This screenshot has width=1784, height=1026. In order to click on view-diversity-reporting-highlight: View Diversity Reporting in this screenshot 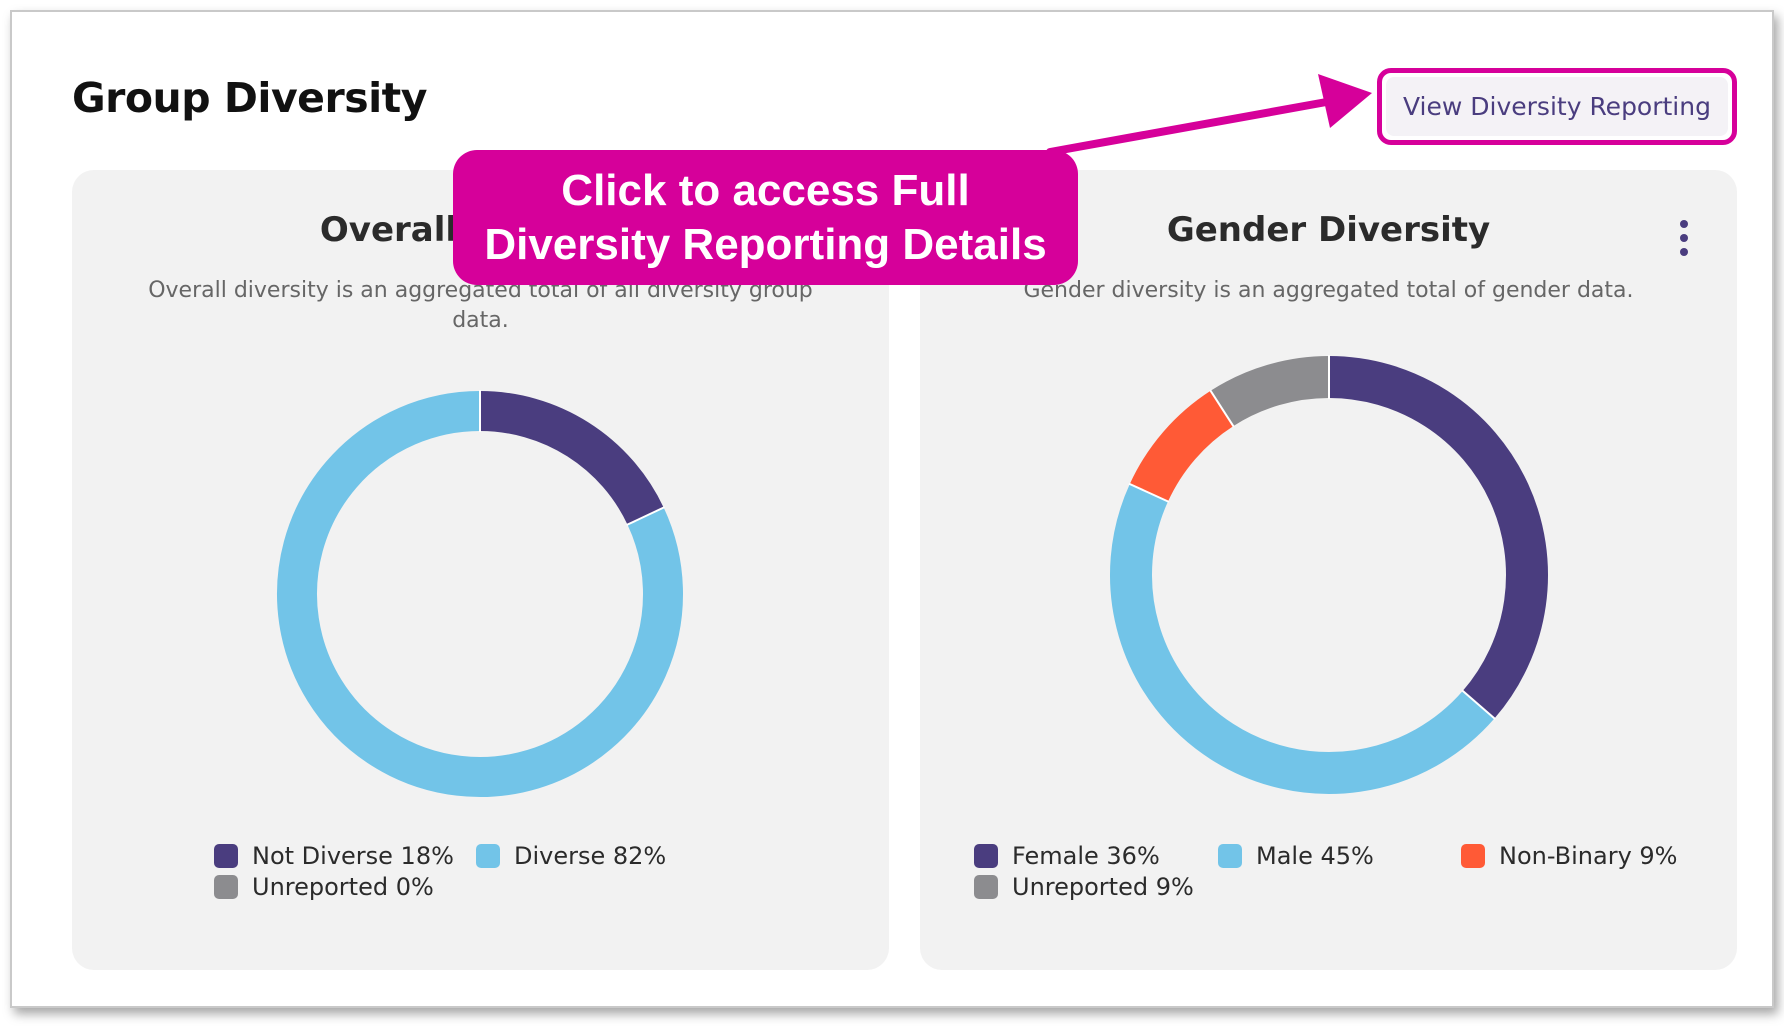, I will do `click(1557, 106)`.